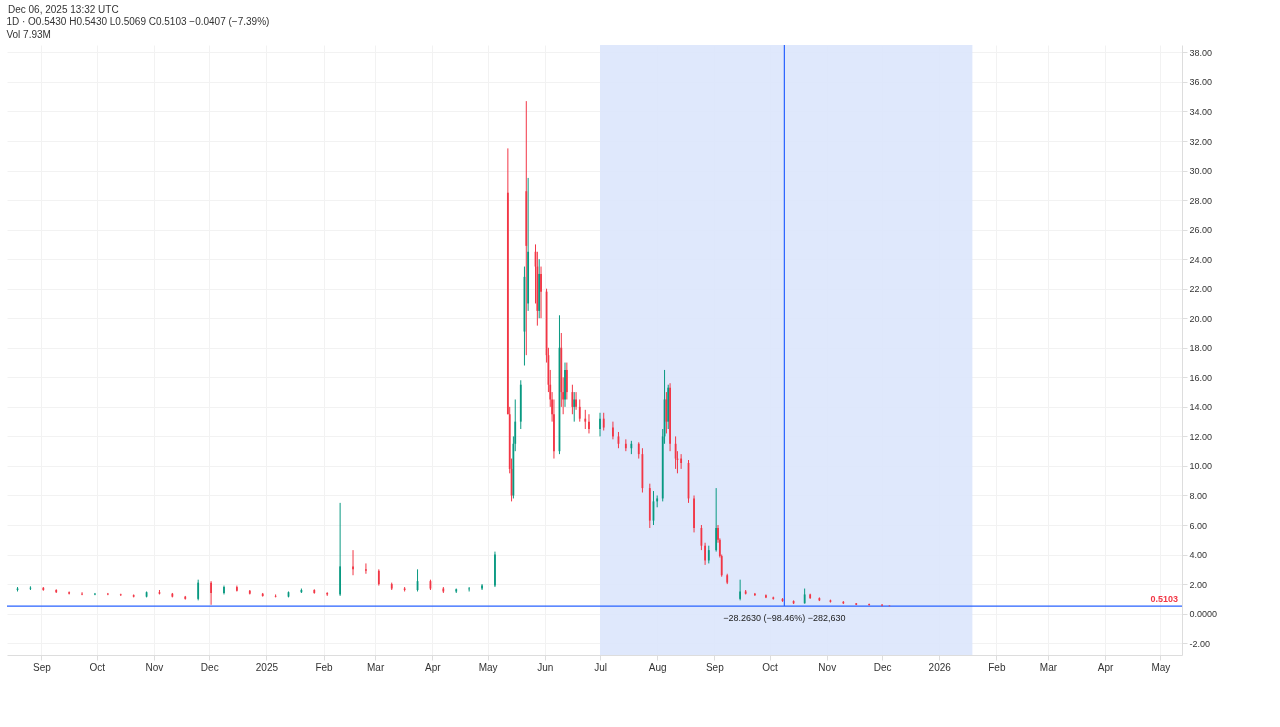 This screenshot has height=727, width=1280. I want to click on y-tick-label: 6.00, so click(1198, 525).